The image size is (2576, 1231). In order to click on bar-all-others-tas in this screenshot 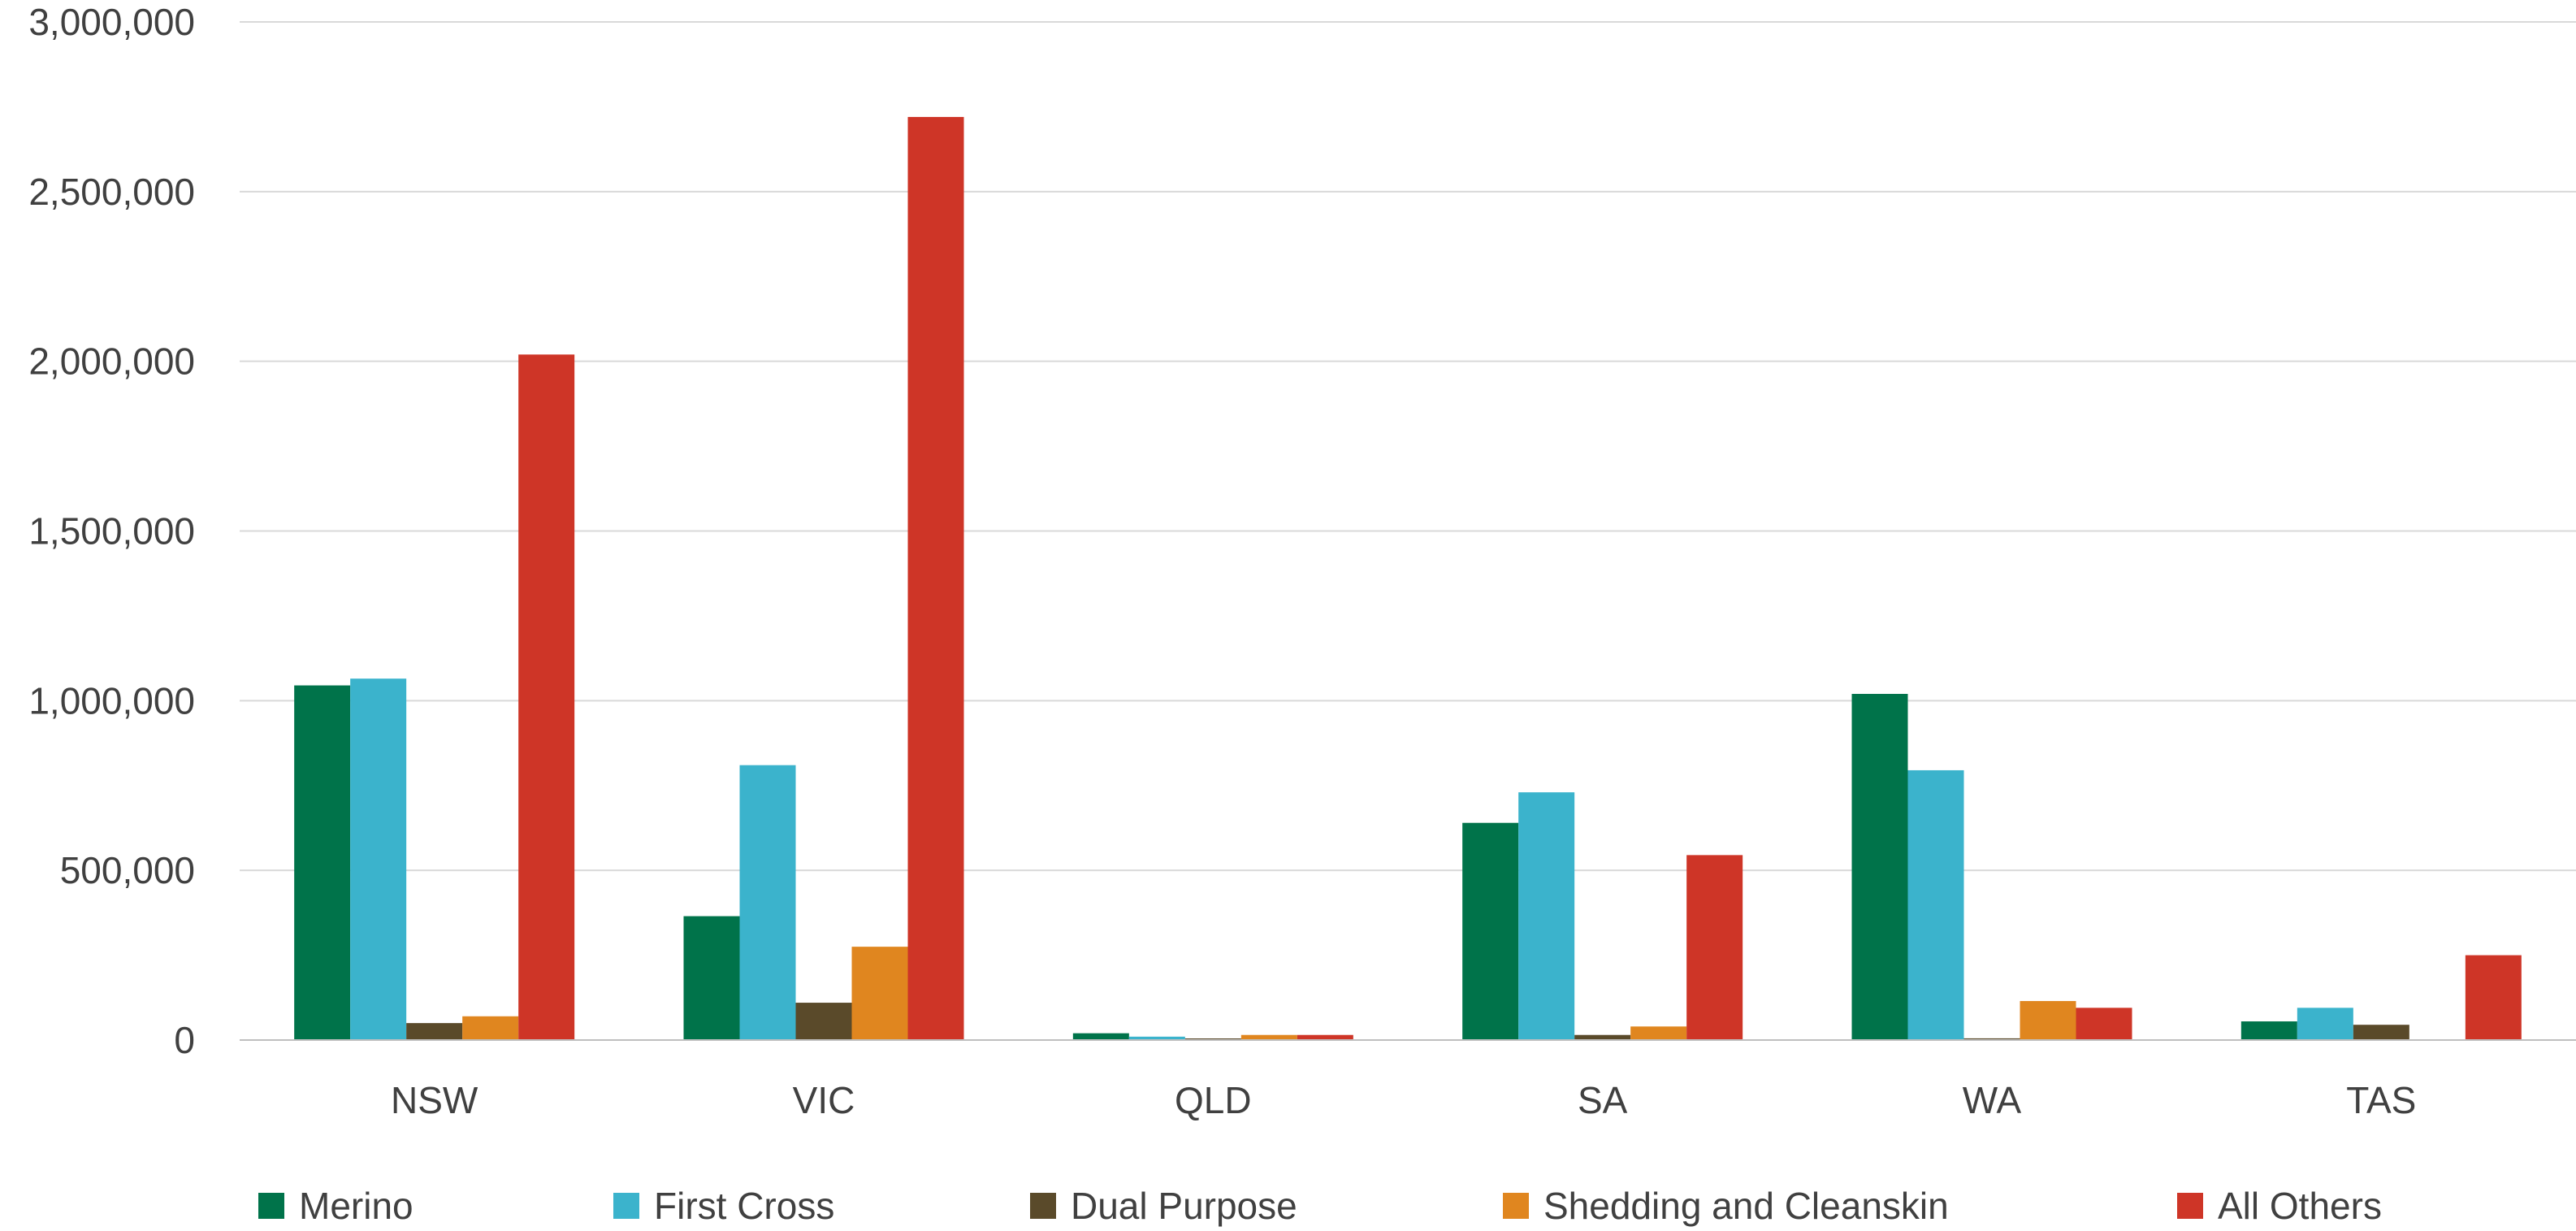, I will do `click(2493, 997)`.